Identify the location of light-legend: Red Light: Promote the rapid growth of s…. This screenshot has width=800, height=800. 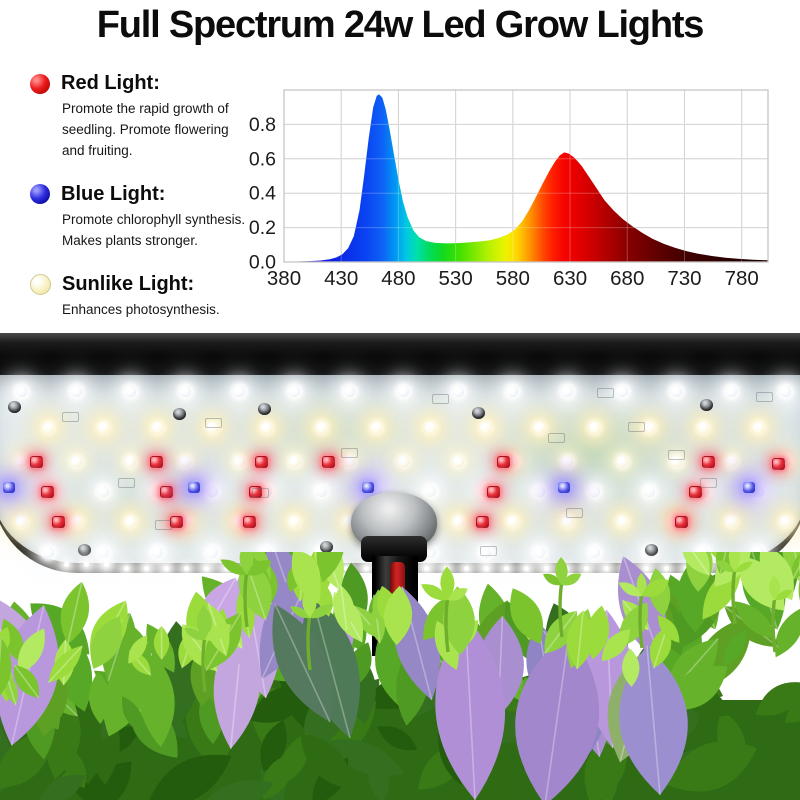
(141, 207).